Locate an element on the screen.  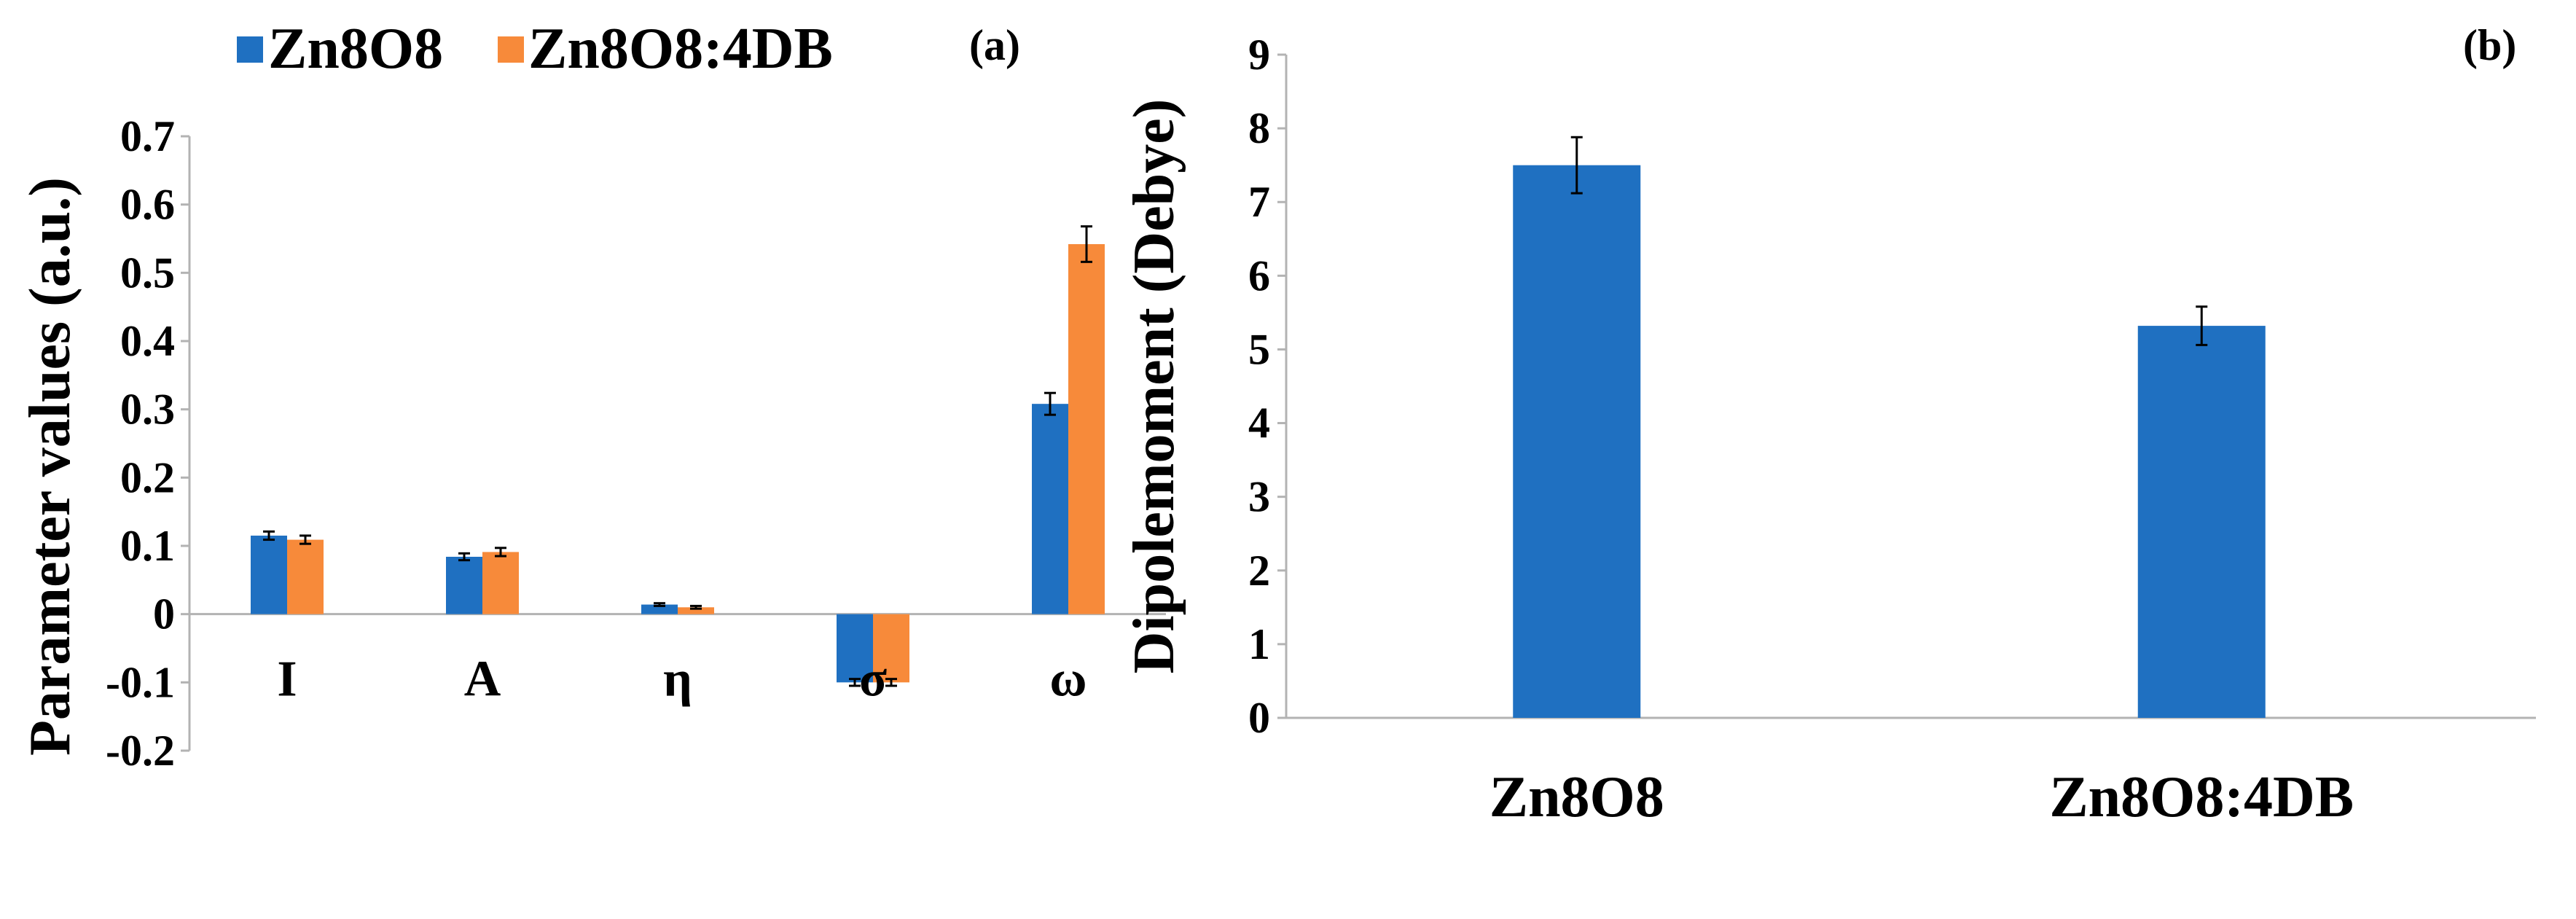
y-axis-title-b: Dipolemoment (Debye) is located at coordinates (1154, 386).